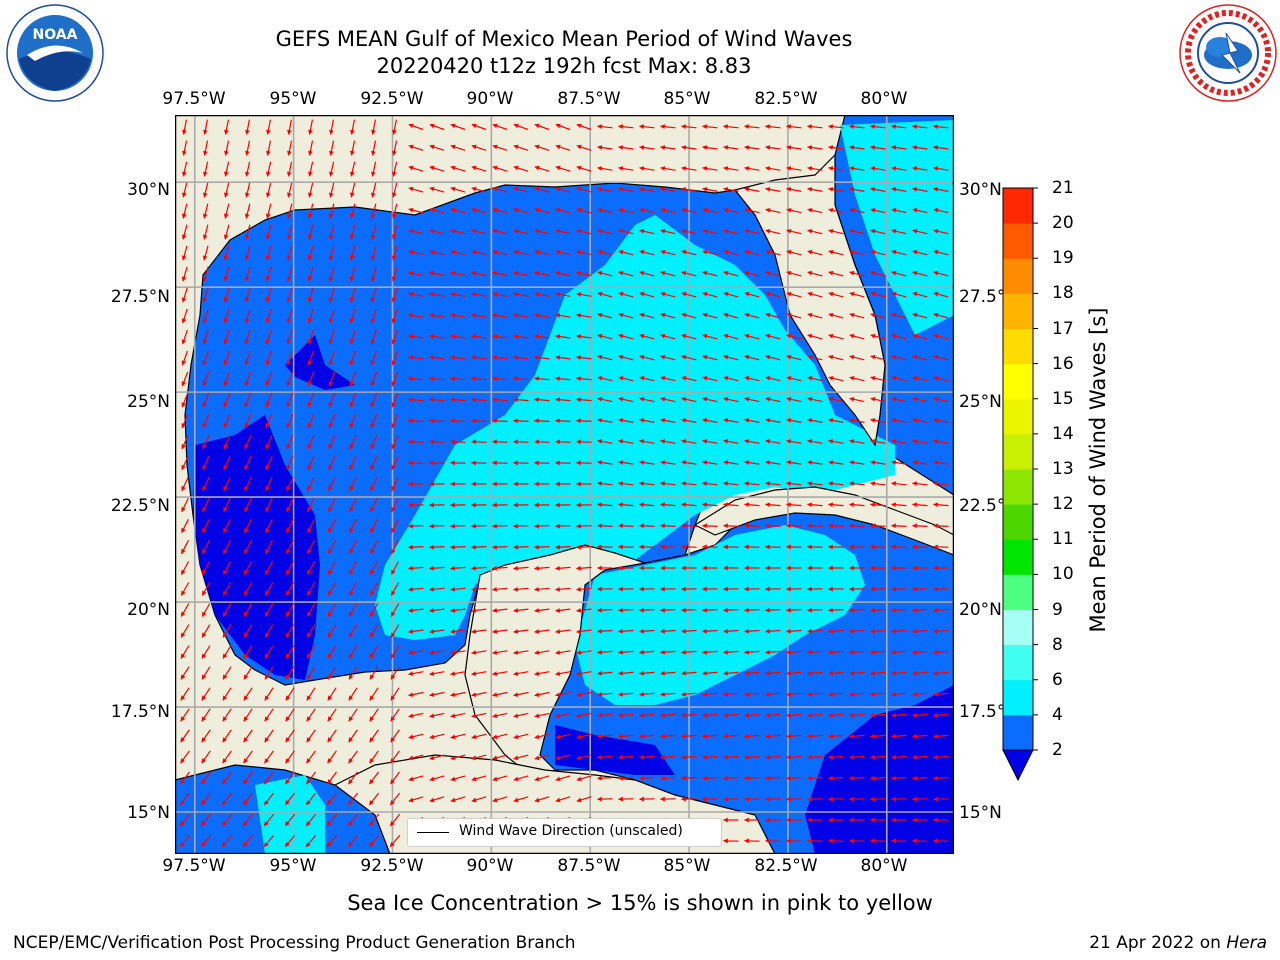  What do you see at coordinates (392, 866) in the screenshot?
I see `lon-label-bottom: 92.5°W` at bounding box center [392, 866].